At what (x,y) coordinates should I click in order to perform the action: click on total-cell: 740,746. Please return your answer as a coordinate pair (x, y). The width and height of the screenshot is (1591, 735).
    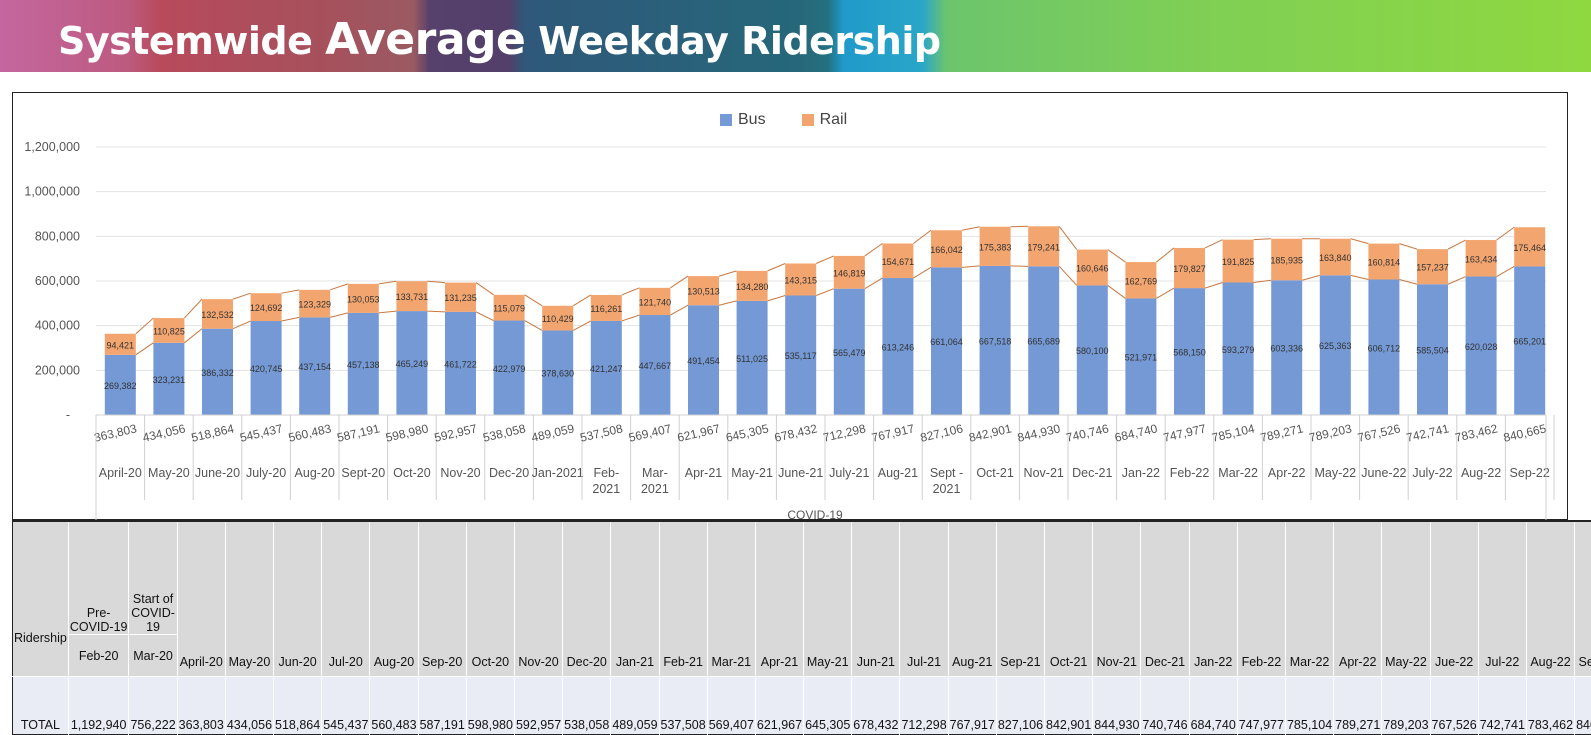
    Looking at the image, I should click on (1165, 706).